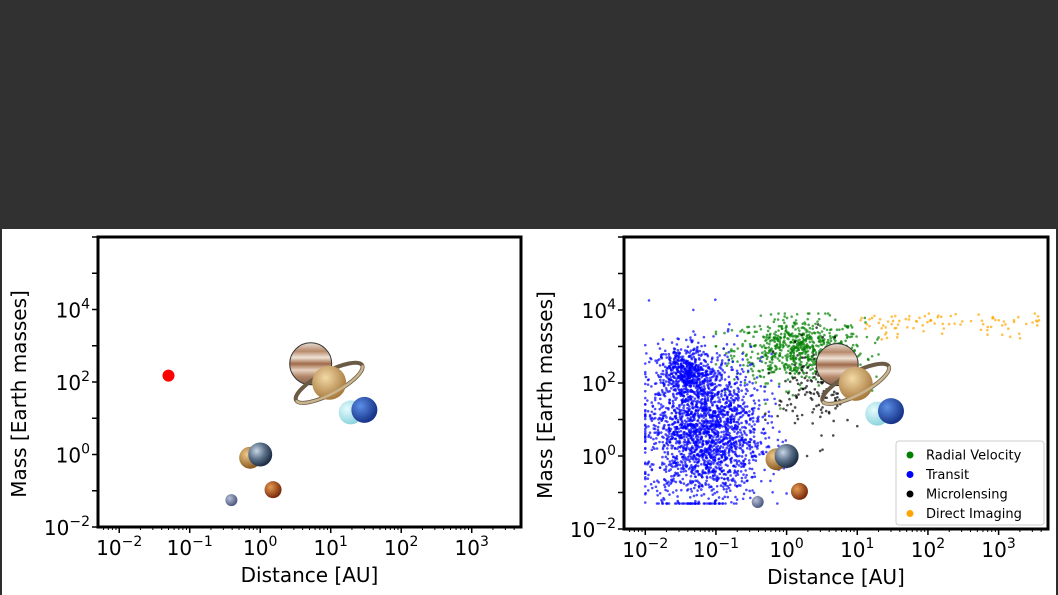 This screenshot has height=595, width=1058. What do you see at coordinates (190, 547) in the screenshot?
I see `x-tick-label: 10−1` at bounding box center [190, 547].